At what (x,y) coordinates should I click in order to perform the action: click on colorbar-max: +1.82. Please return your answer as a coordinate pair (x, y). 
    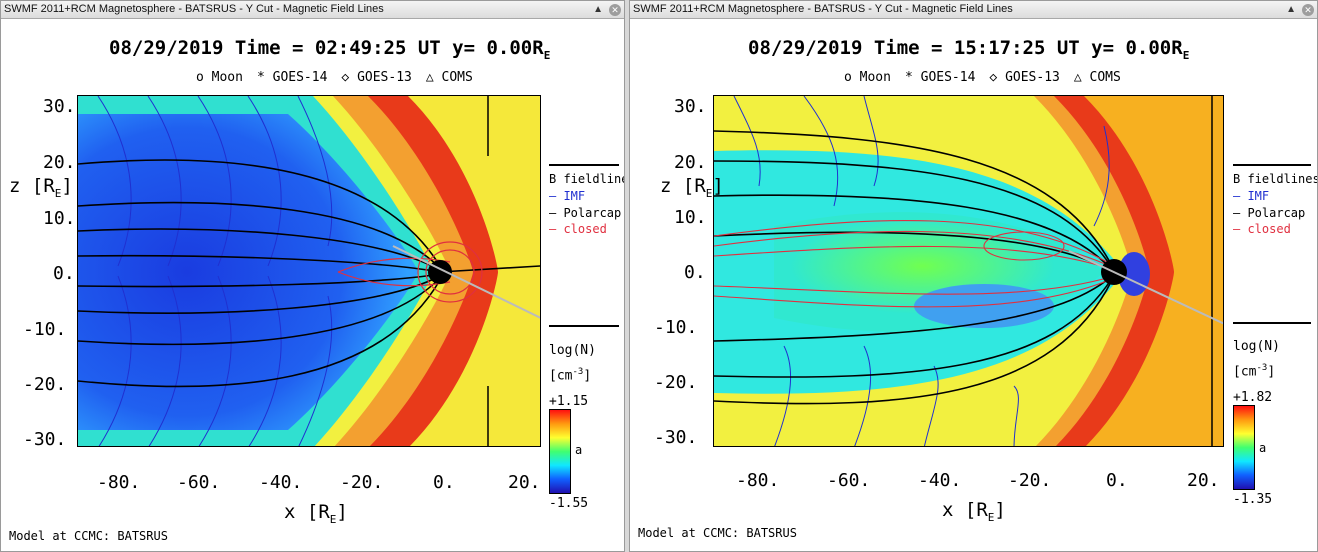
    Looking at the image, I should click on (1253, 397).